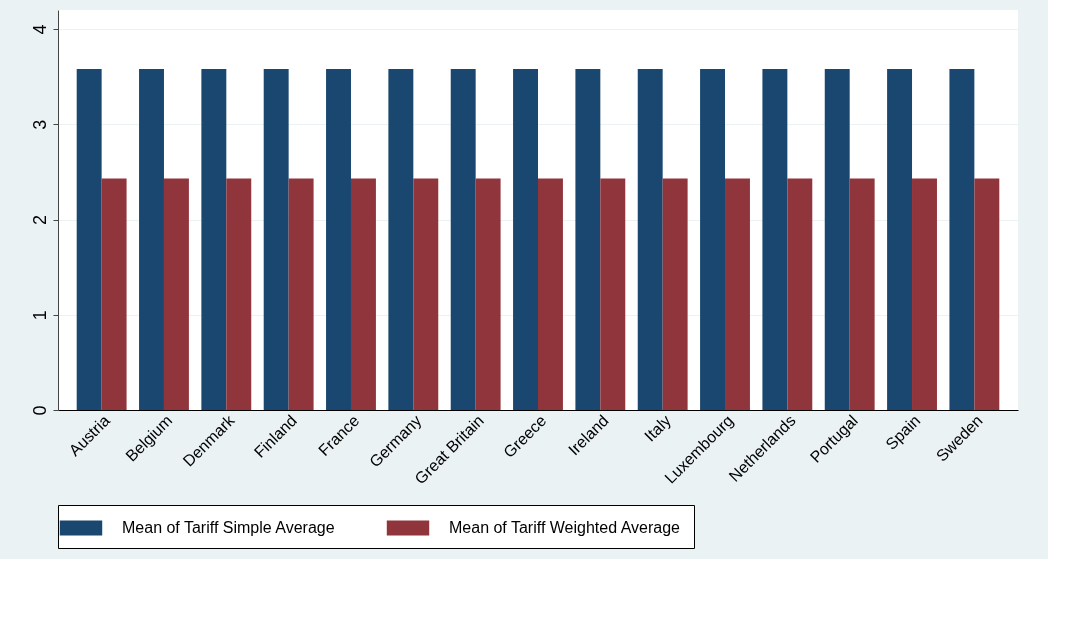 This screenshot has height=618, width=1088. Describe the element at coordinates (39, 29) in the screenshot. I see `y-tick-label: 4` at that location.